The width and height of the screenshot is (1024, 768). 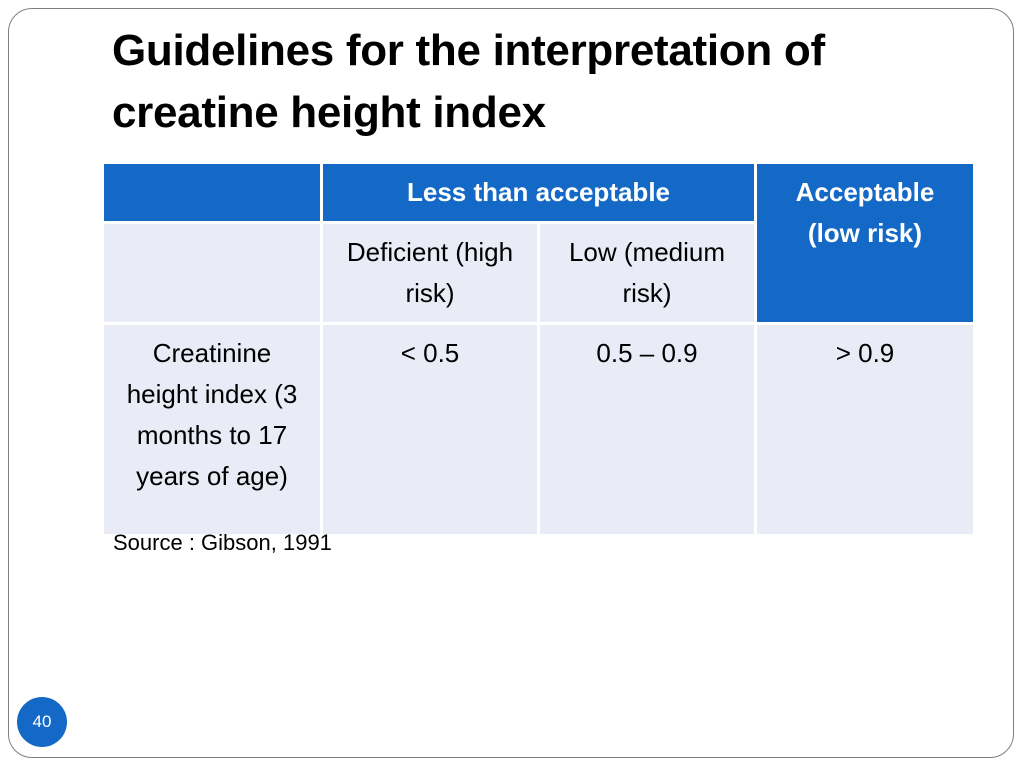 What do you see at coordinates (222, 542) in the screenshot?
I see `source-note: Source : Gibson, 1991` at bounding box center [222, 542].